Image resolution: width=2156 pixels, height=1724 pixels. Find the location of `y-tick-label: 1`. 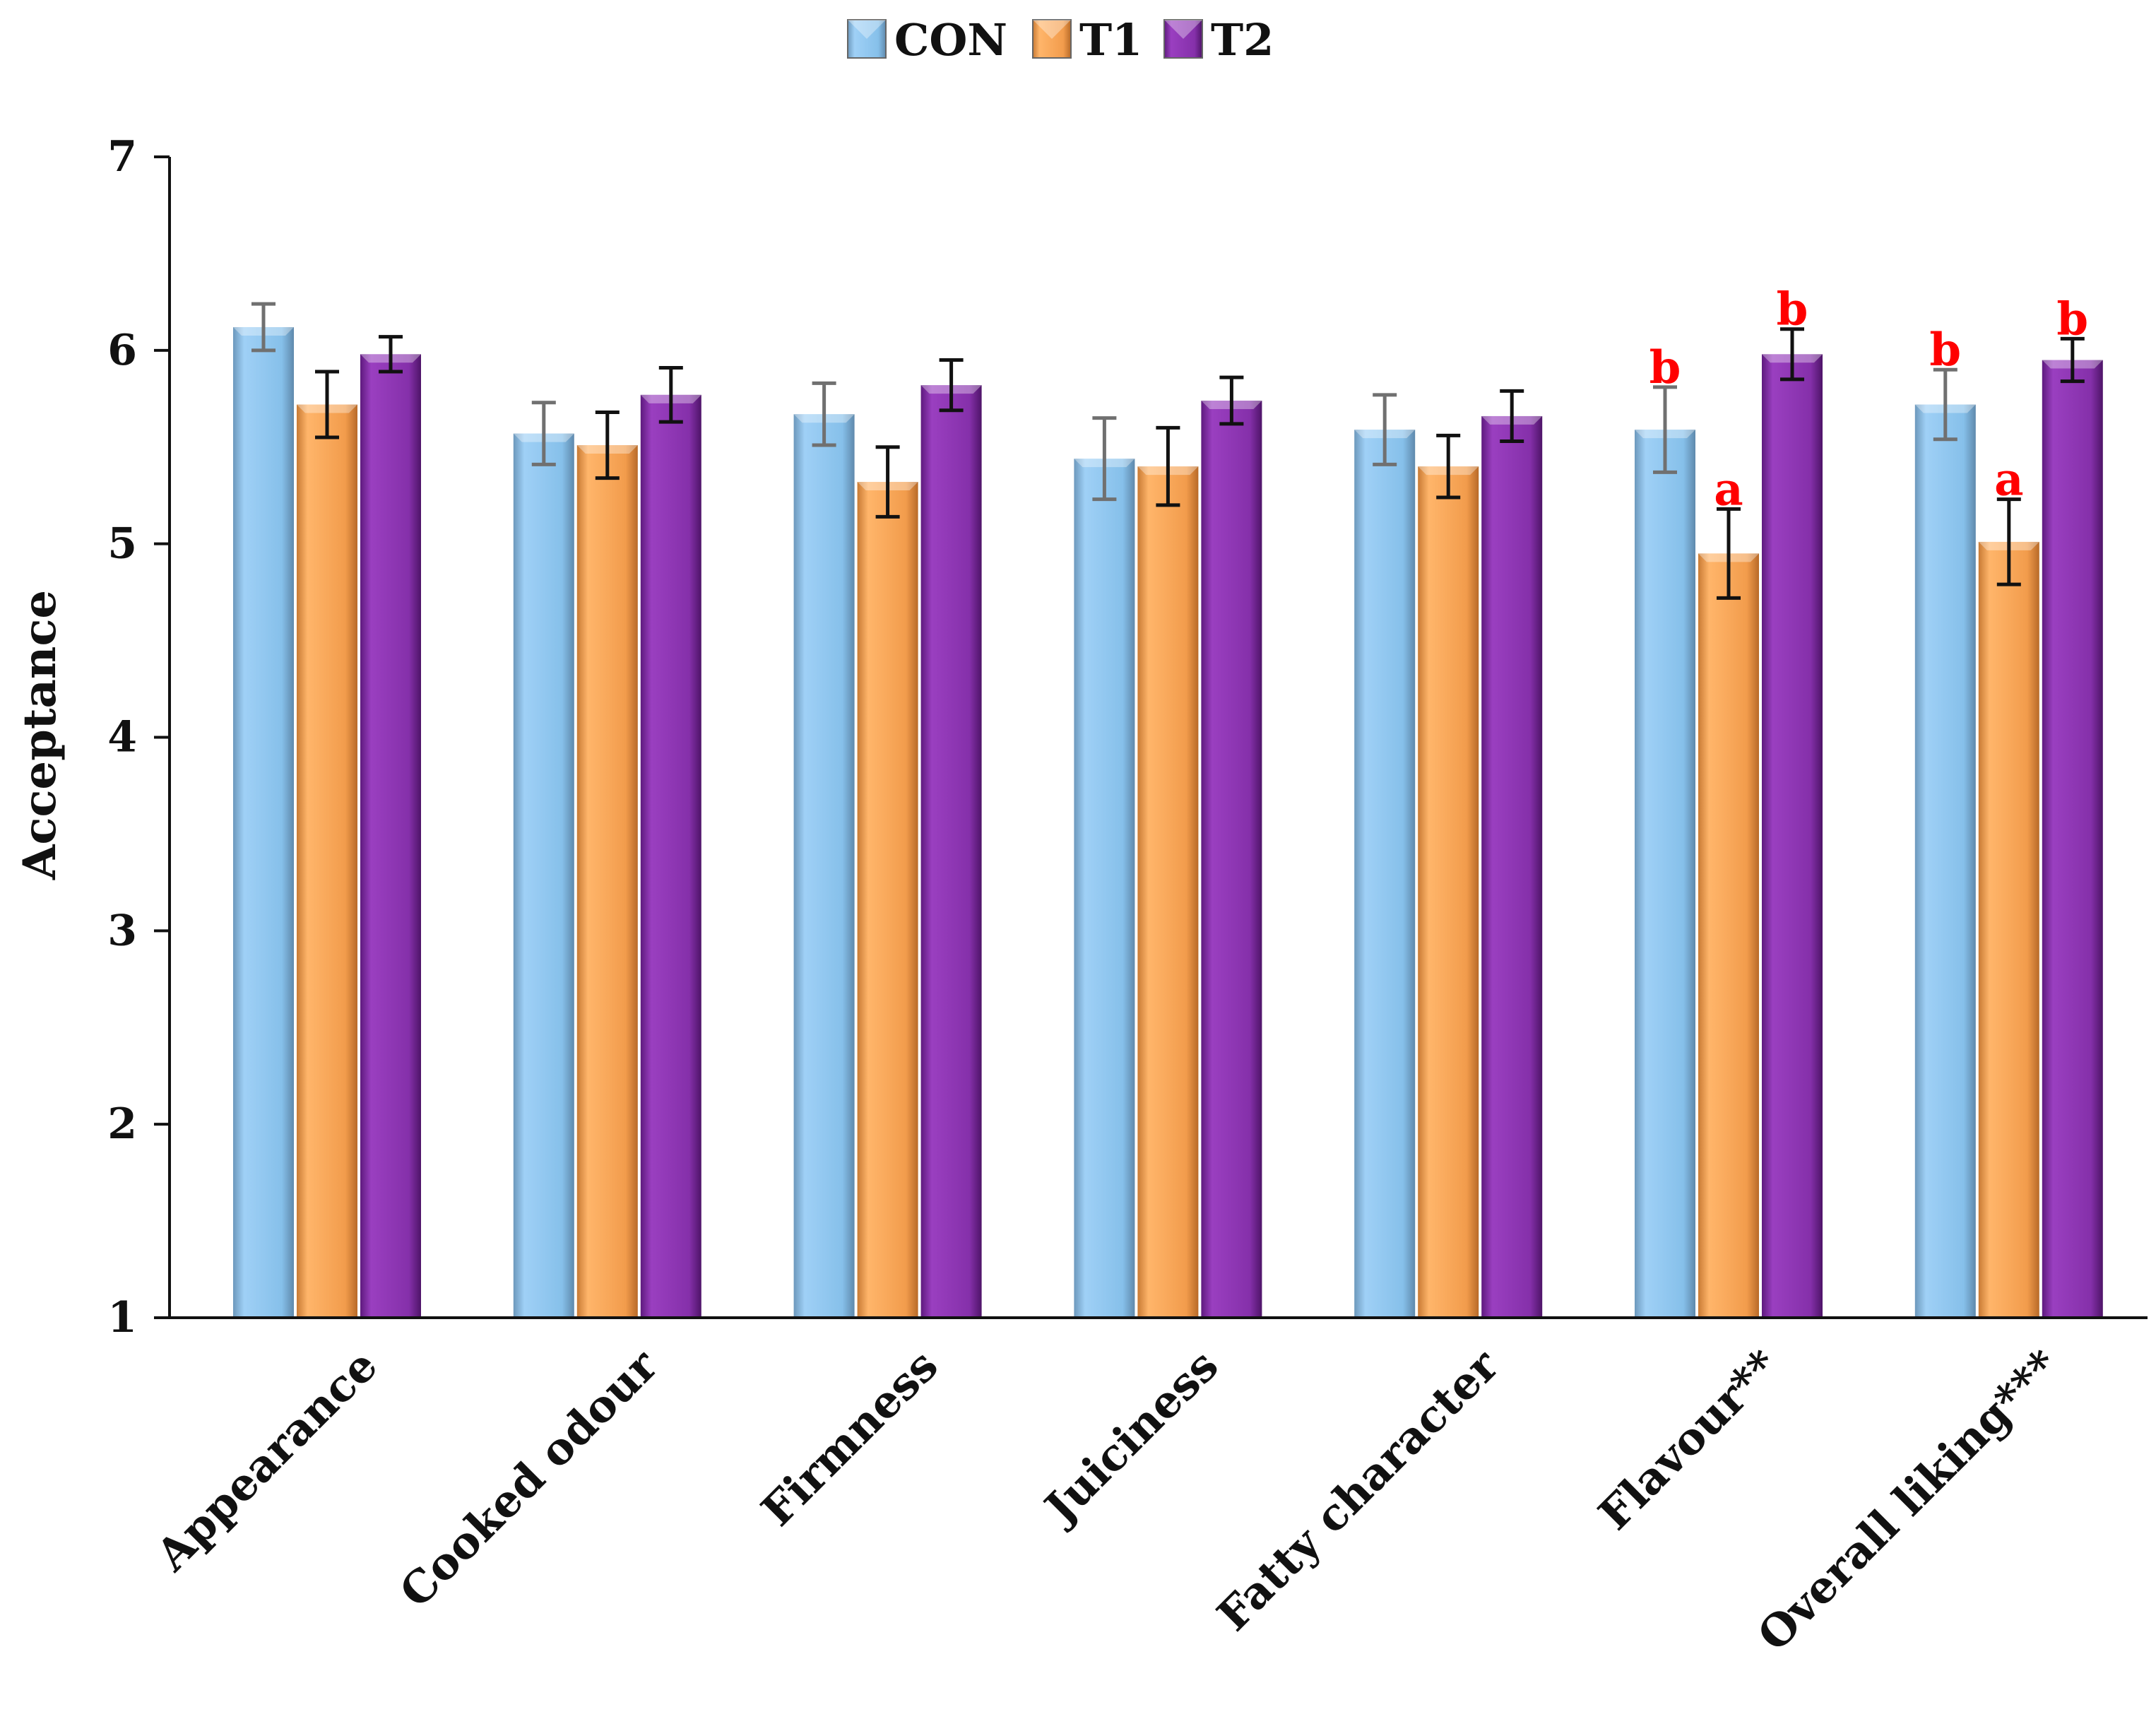

y-tick-label: 1 is located at coordinates (122, 1317).